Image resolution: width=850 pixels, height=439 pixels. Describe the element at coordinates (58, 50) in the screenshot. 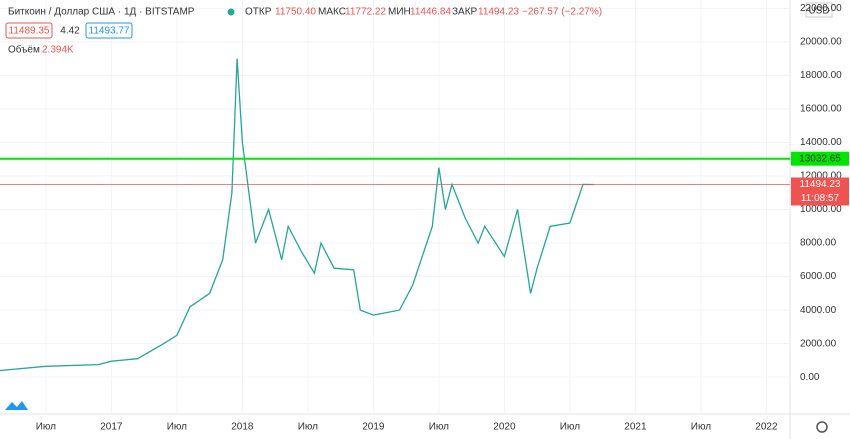

I see `volume: 2.394K` at that location.